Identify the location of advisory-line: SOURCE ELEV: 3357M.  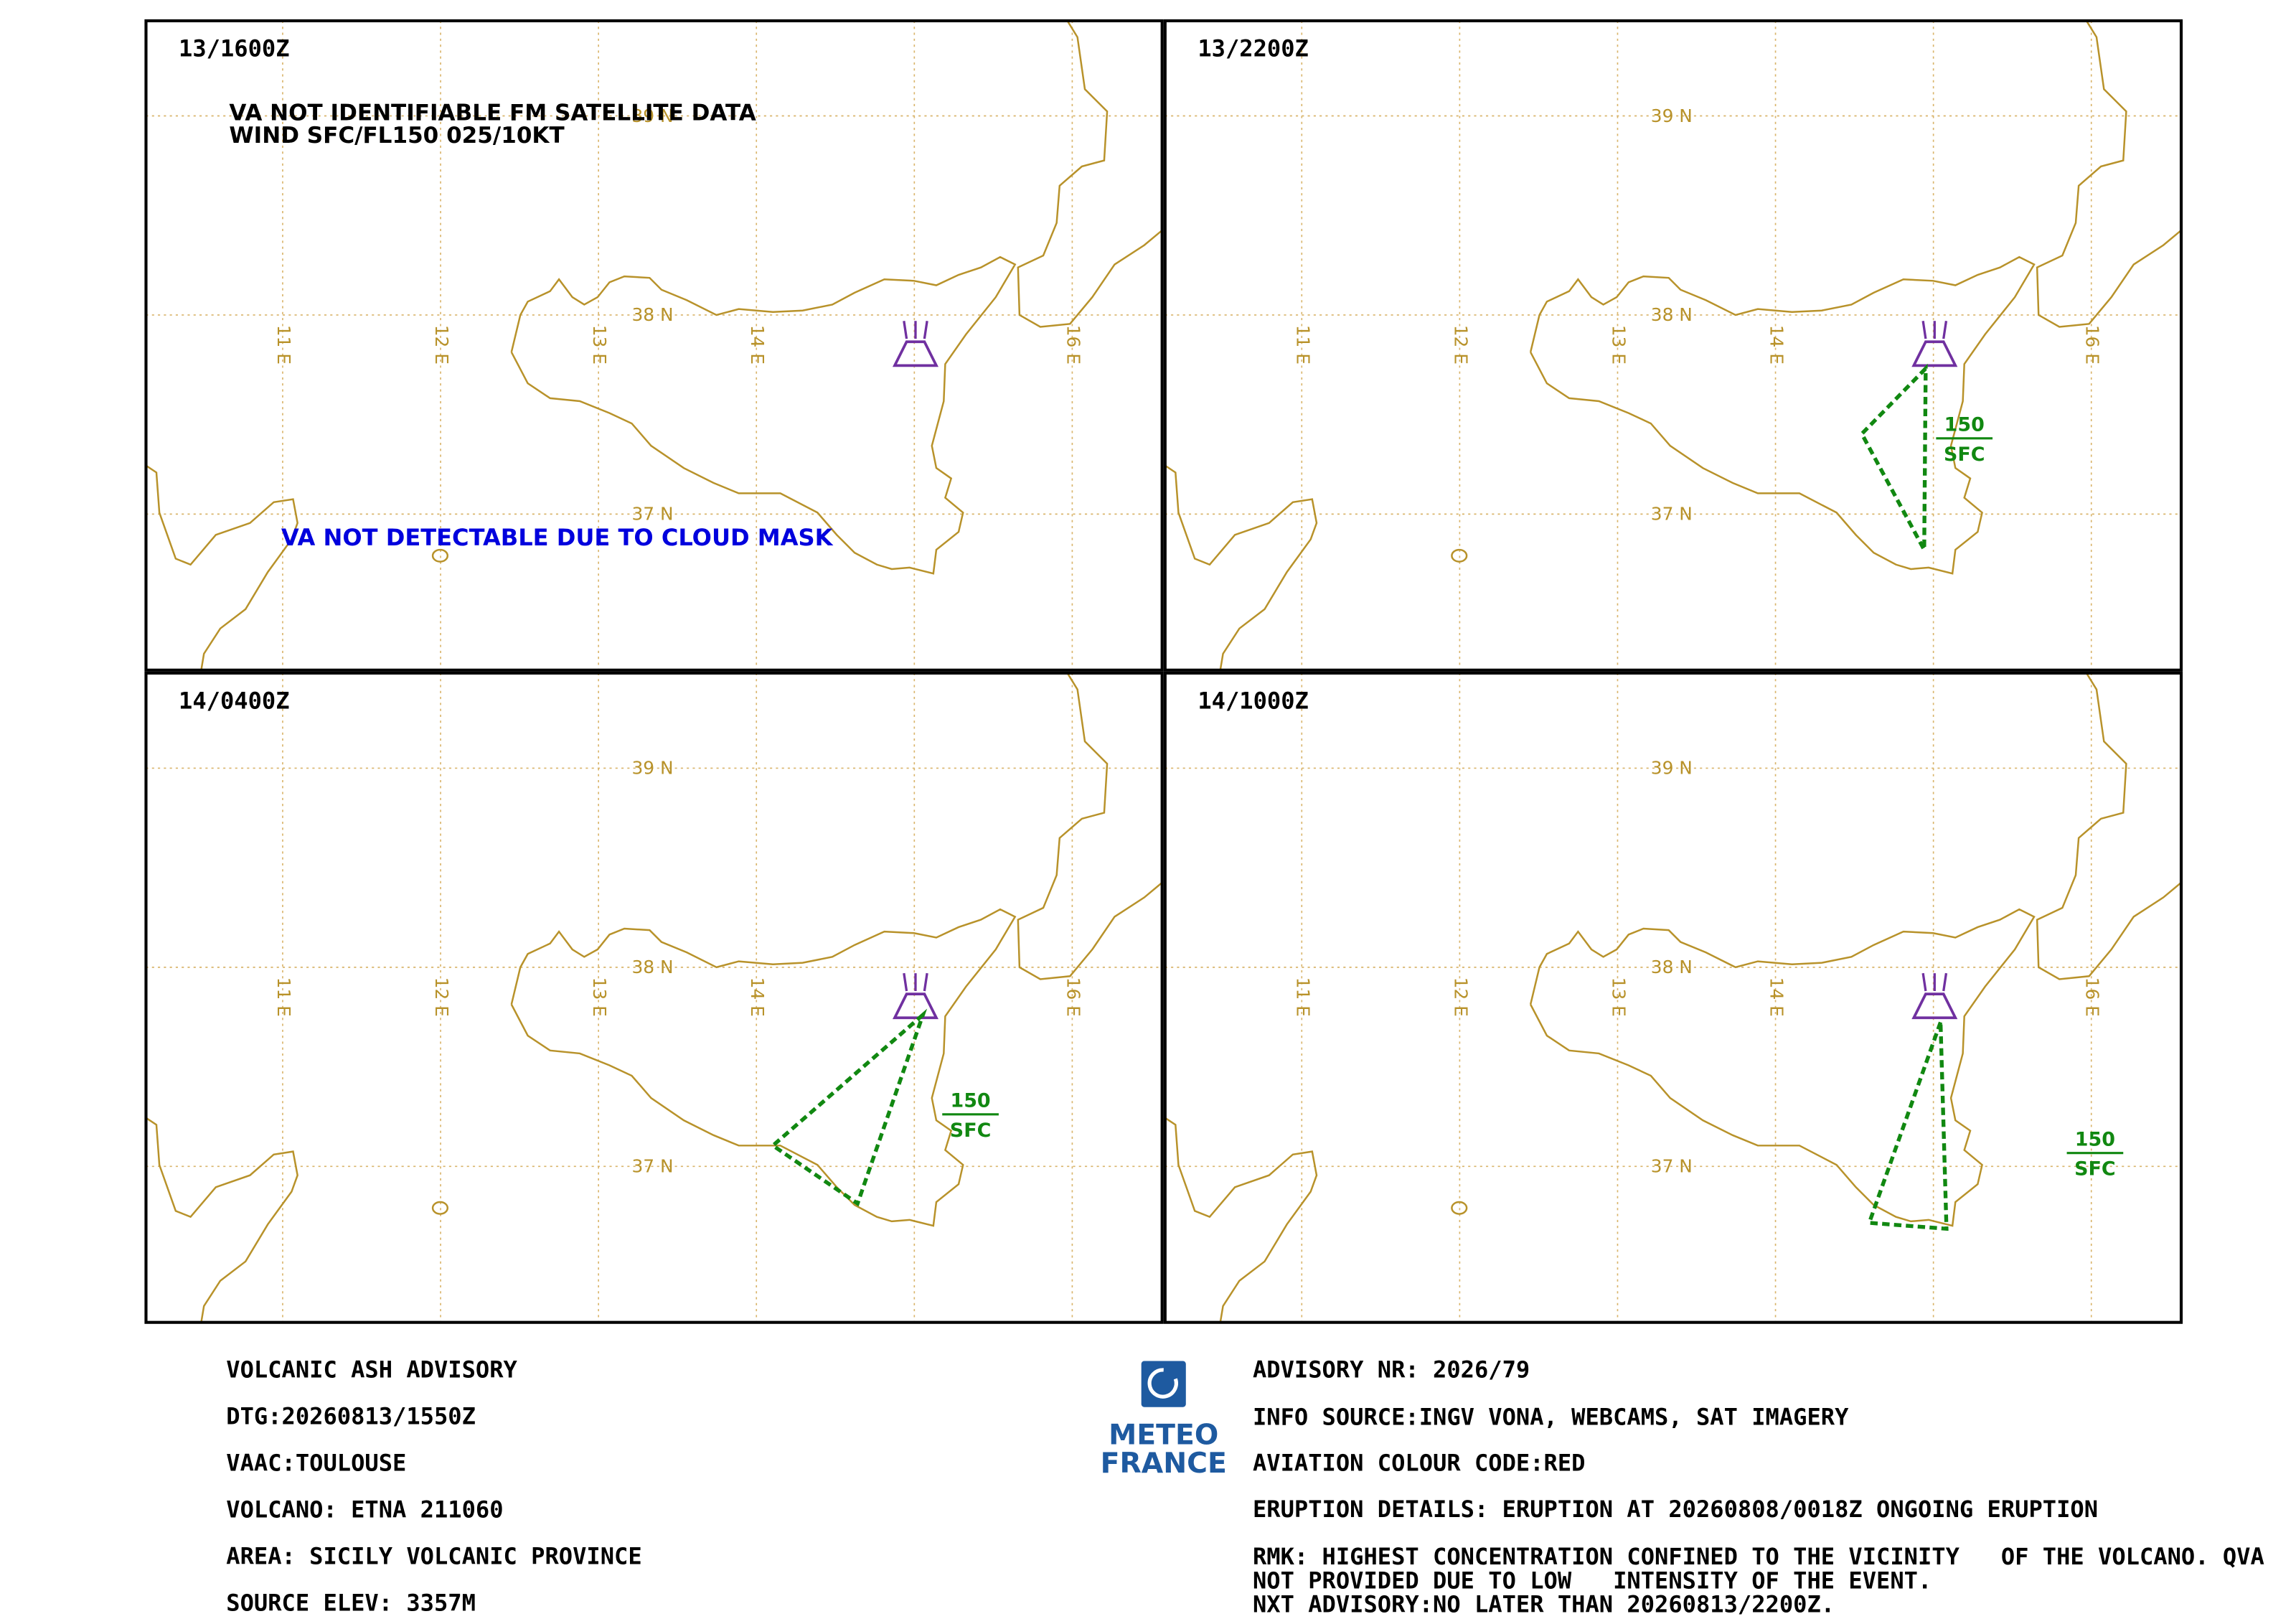
(351, 1602).